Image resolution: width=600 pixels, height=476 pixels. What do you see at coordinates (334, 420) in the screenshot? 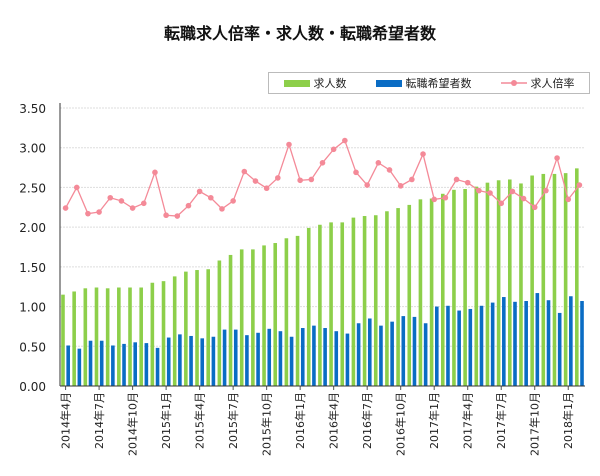
I see `x-tick-label: 2016年4月` at bounding box center [334, 420].